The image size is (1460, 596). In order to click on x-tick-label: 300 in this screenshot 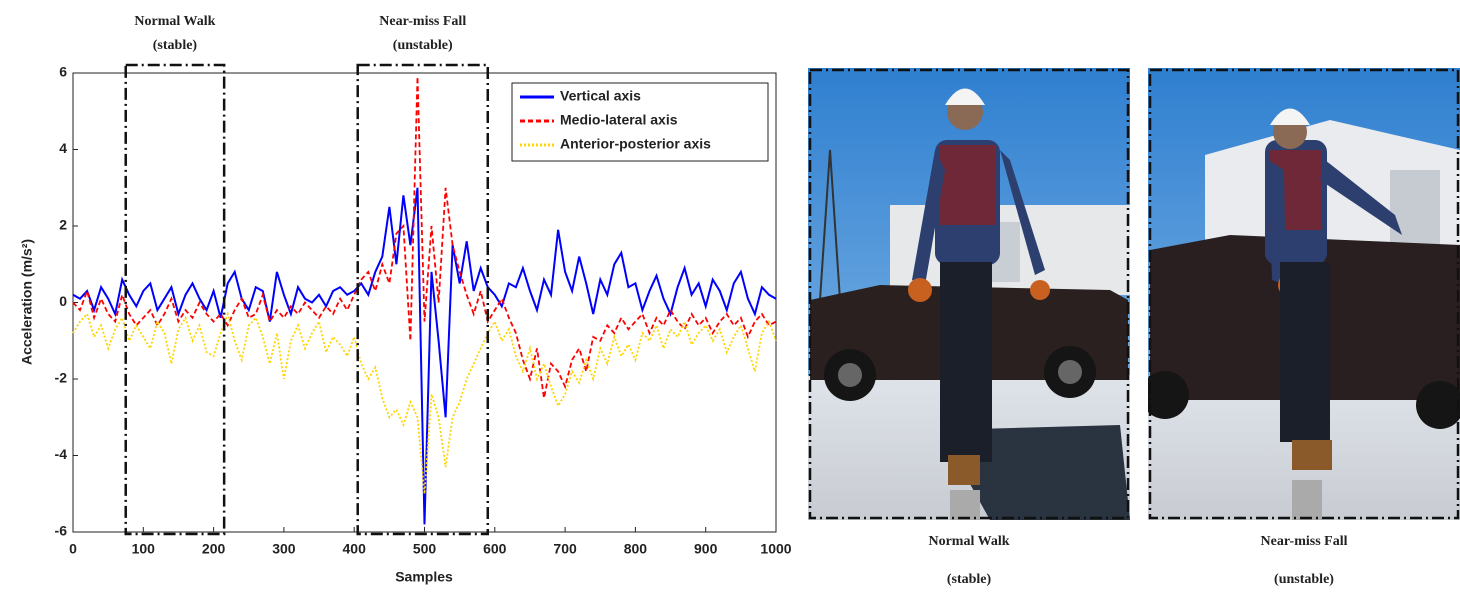, I will do `click(284, 549)`.